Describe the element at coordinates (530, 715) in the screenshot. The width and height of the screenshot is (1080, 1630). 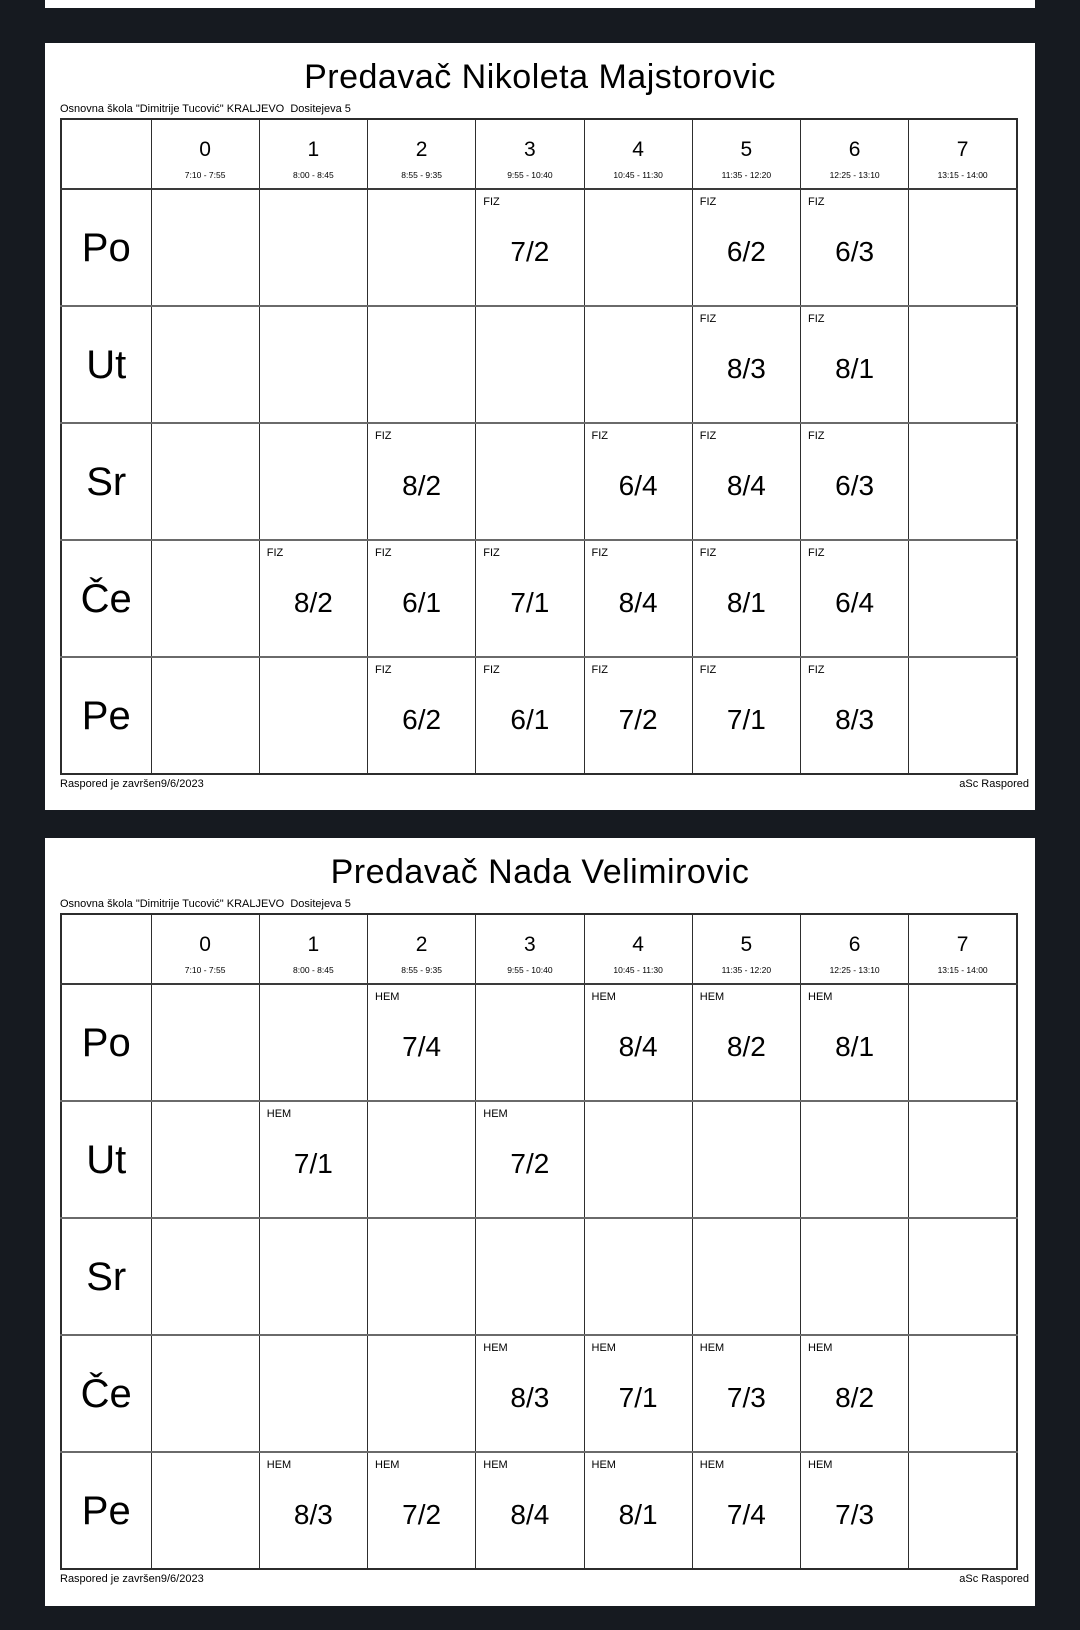
I see `lesson-cell: FIZ 6/1` at that location.